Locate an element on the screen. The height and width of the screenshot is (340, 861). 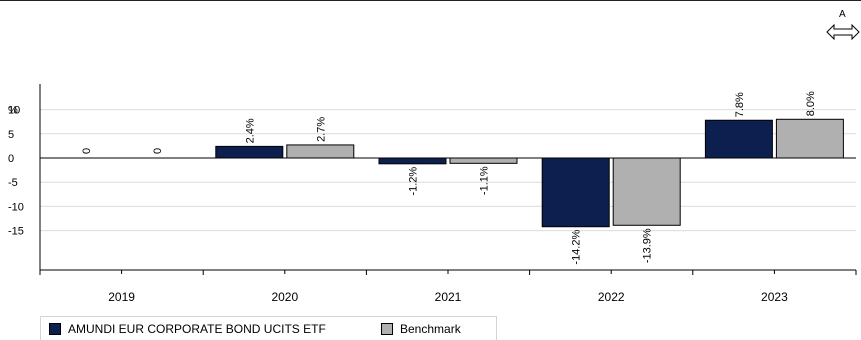
horizontal-resize-arrow-icon is located at coordinates (843, 32).